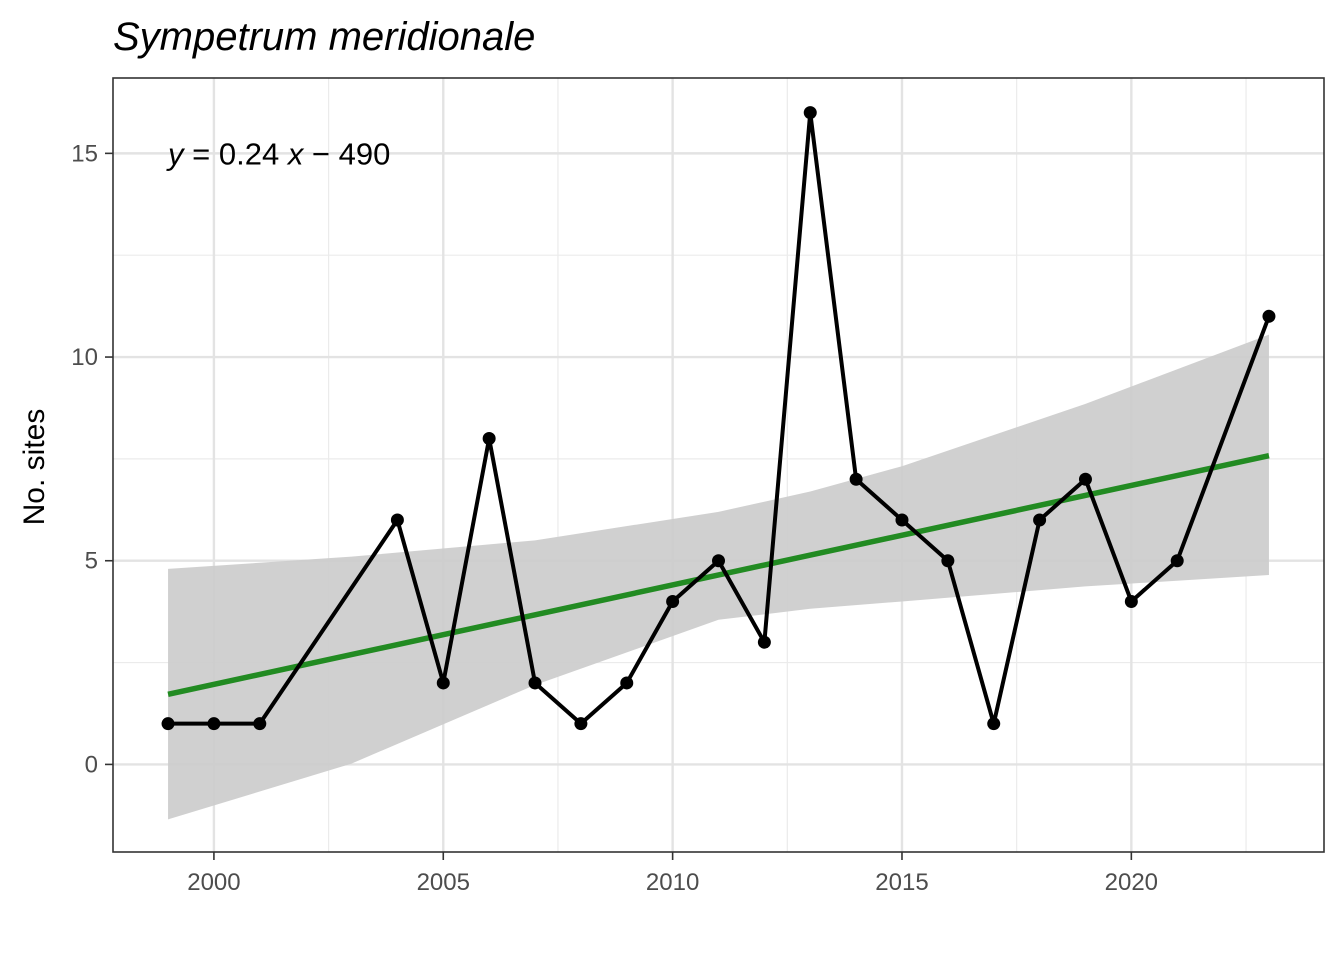 This screenshot has width=1344, height=960. Describe the element at coordinates (901, 882) in the screenshot. I see `x-tick-label: 2015` at that location.